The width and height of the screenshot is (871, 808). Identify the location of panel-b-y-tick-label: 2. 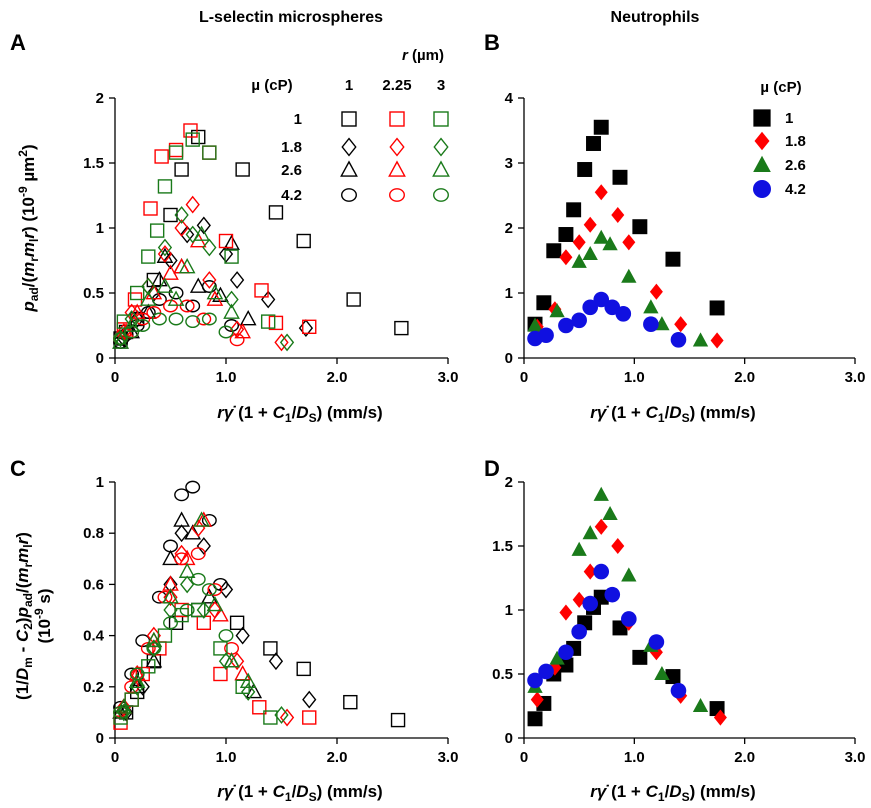
(509, 228).